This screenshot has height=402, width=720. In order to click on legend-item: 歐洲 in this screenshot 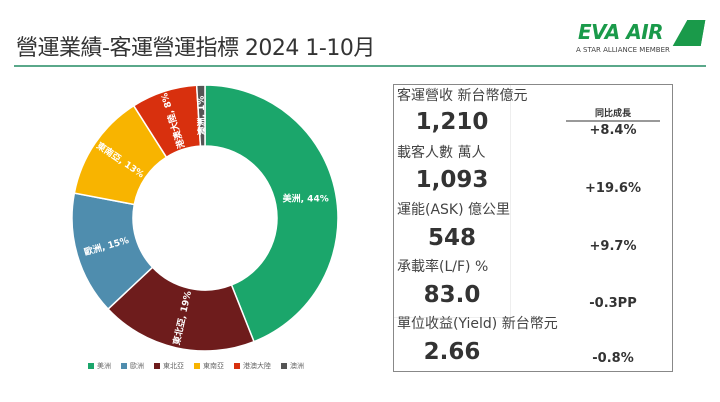, I will do `click(132, 366)`.